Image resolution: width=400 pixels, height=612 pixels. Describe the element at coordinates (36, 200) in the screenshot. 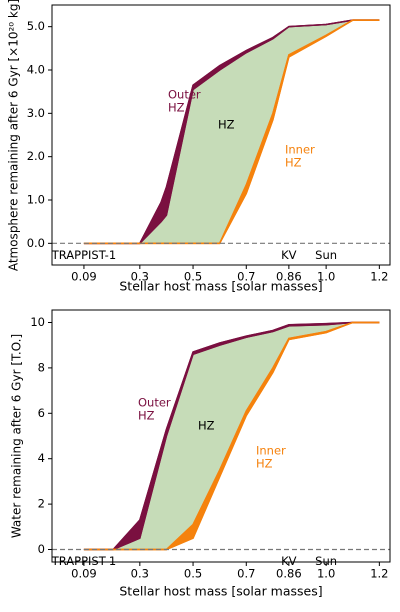

I see `y-tick-label: 1.0` at that location.